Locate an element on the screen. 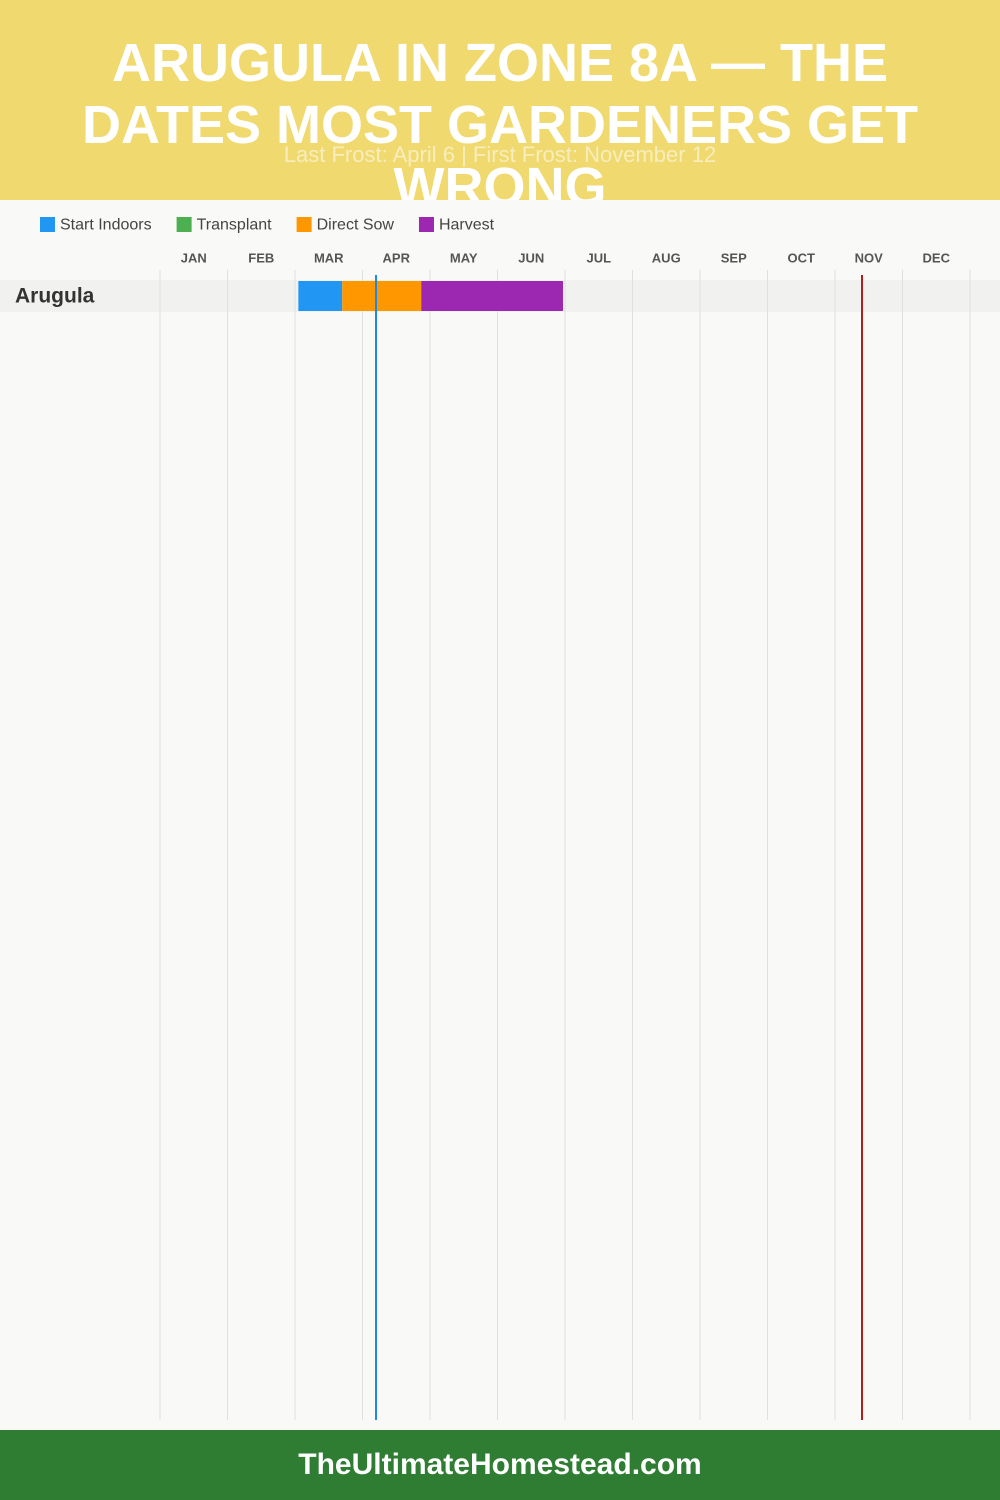 This screenshot has height=1500, width=1000. legend-label: Transplant is located at coordinates (235, 225).